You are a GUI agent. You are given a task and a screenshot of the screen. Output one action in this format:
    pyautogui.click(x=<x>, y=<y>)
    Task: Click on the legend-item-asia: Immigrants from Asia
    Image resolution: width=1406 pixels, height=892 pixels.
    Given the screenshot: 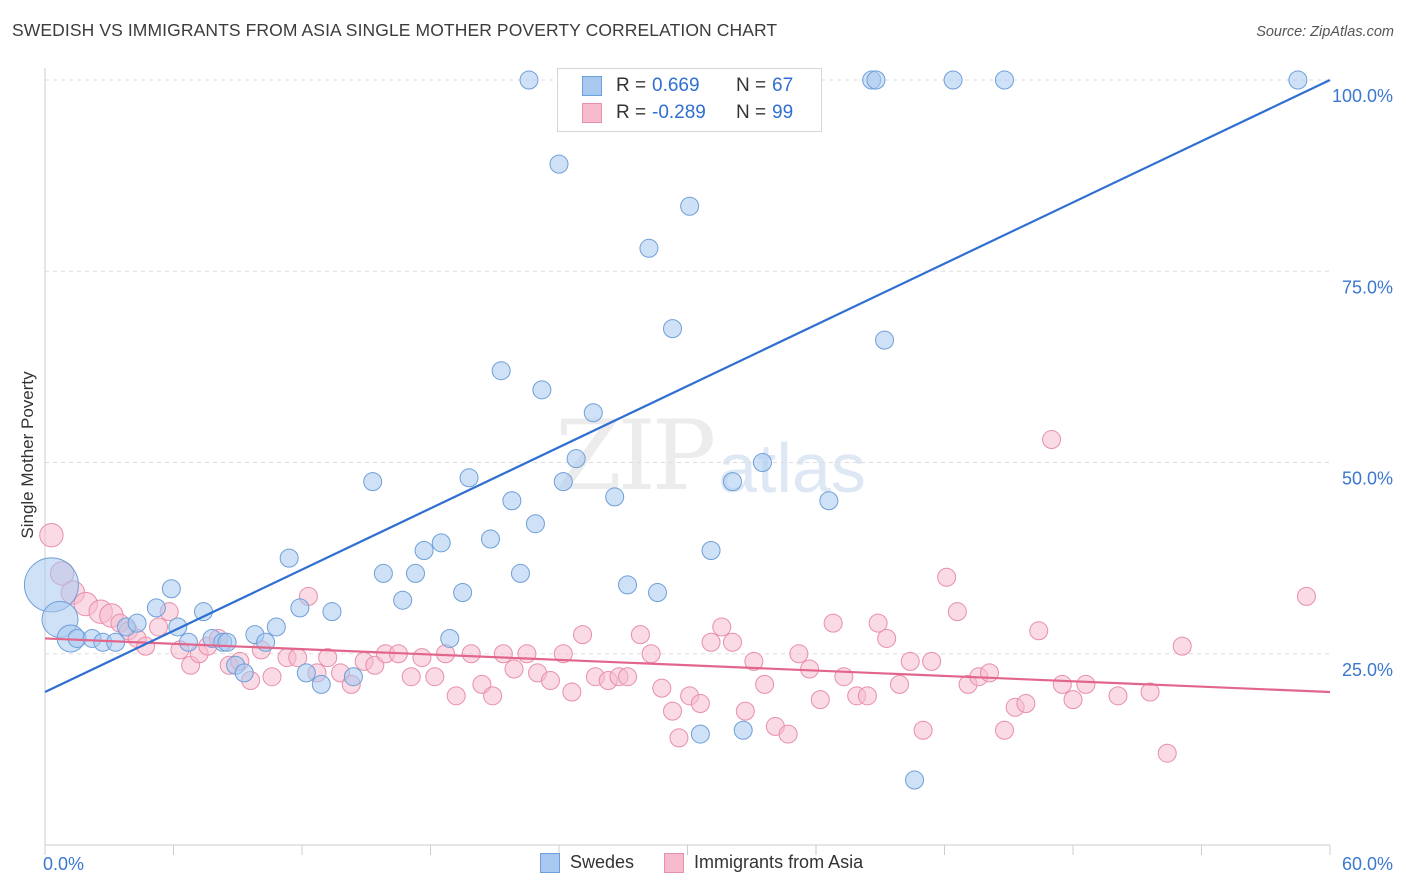 What is the action you would take?
    pyautogui.click(x=763, y=862)
    